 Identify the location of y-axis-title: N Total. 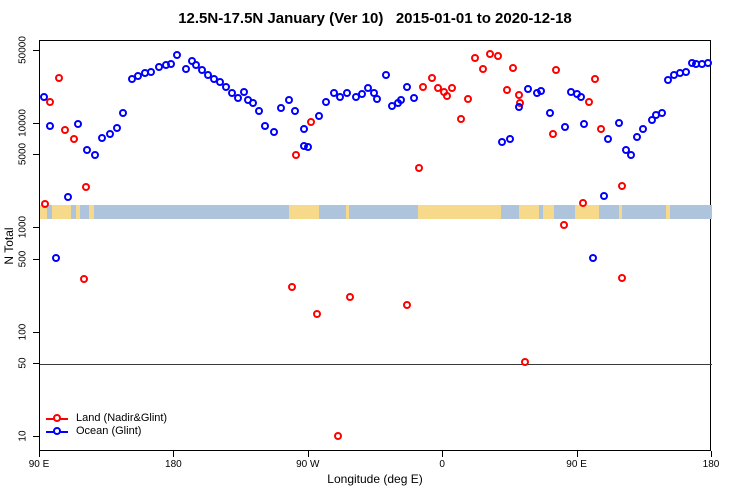
(9, 246).